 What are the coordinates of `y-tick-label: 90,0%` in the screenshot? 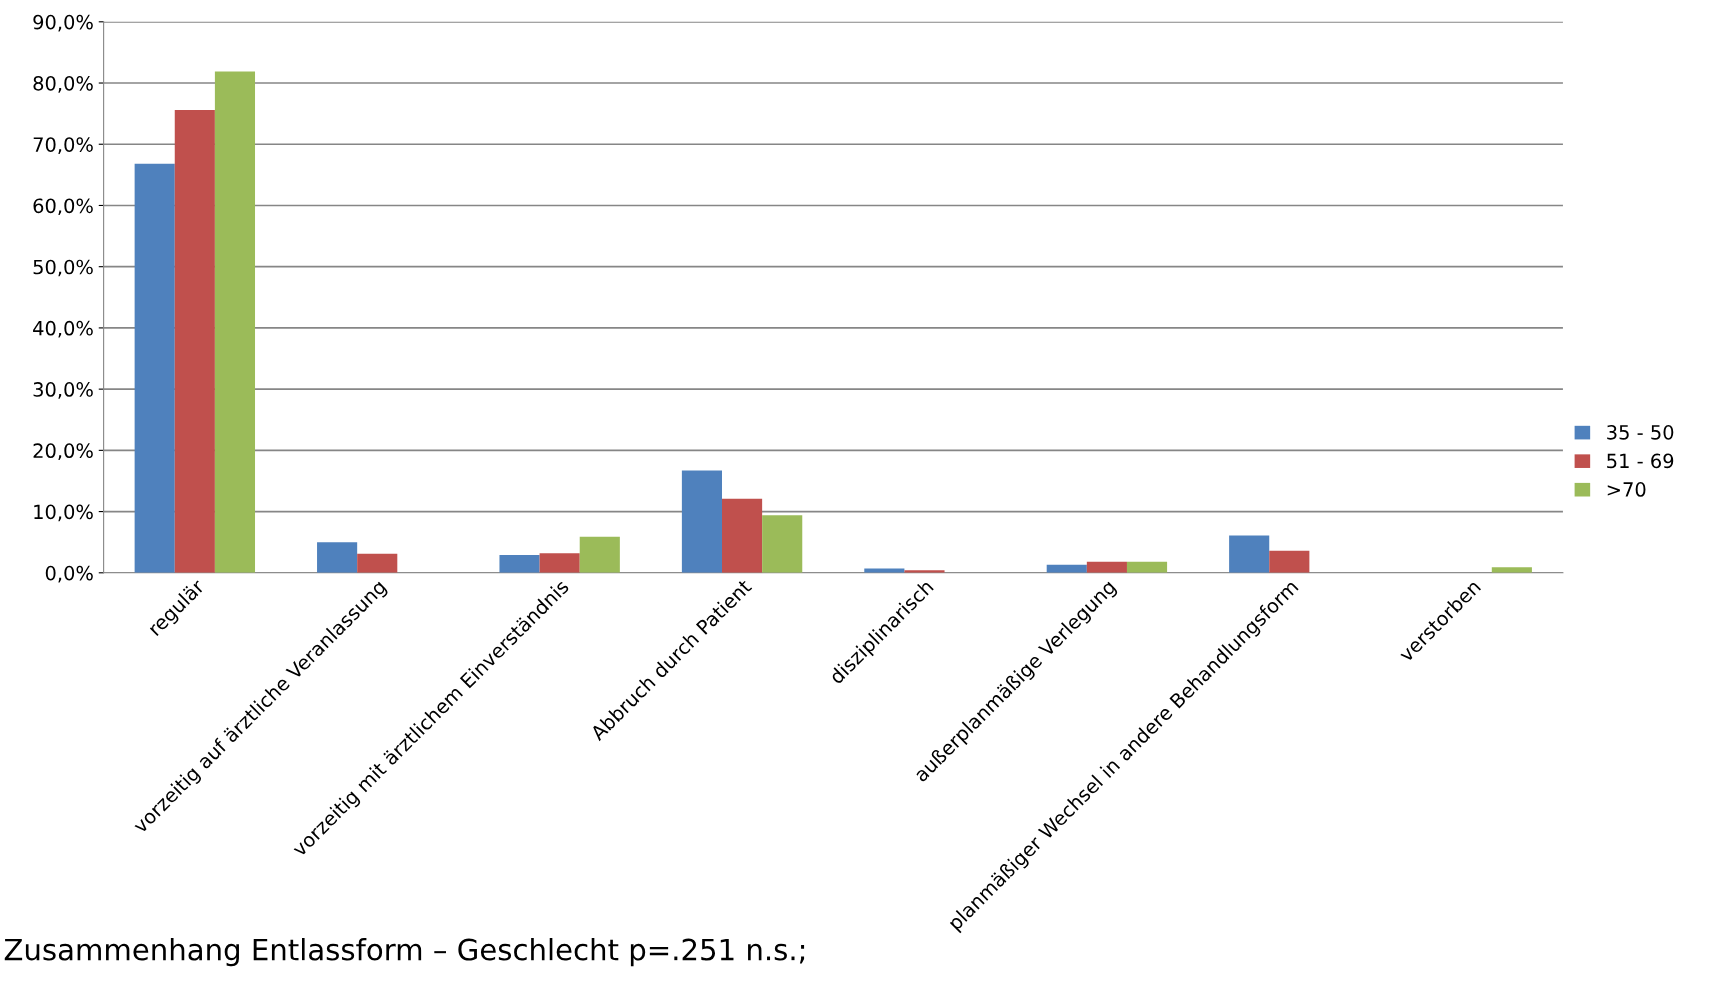 It's located at (63, 23).